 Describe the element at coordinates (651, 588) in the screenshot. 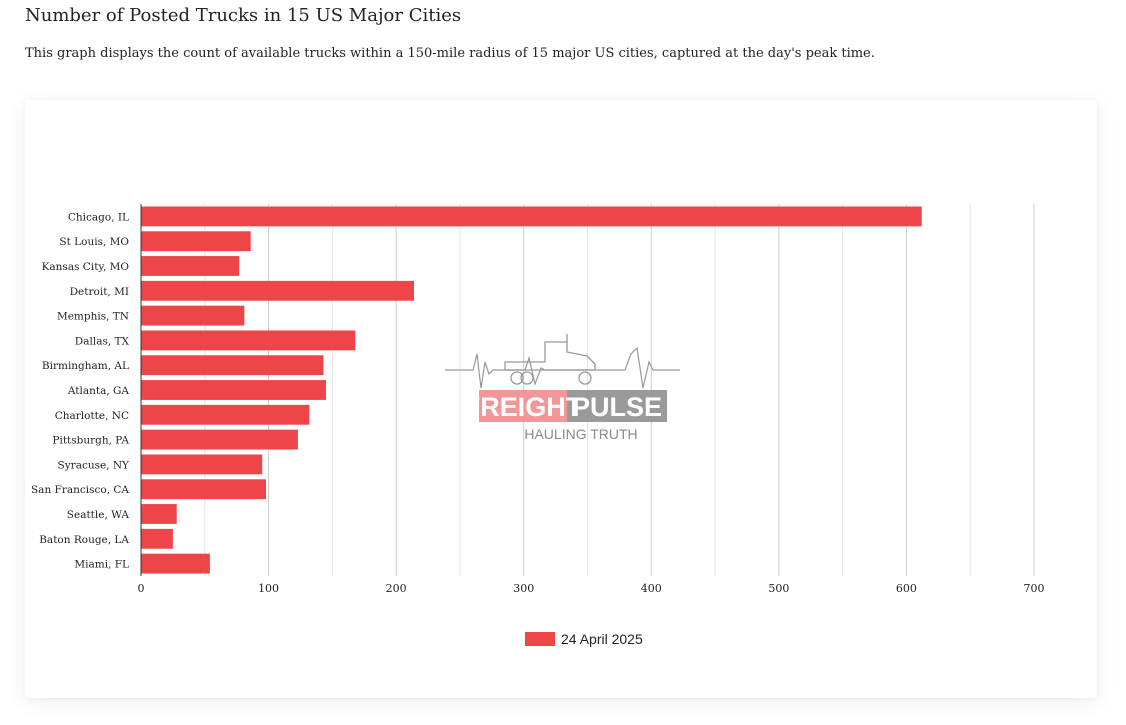

I see `x-tick-label: 400` at that location.